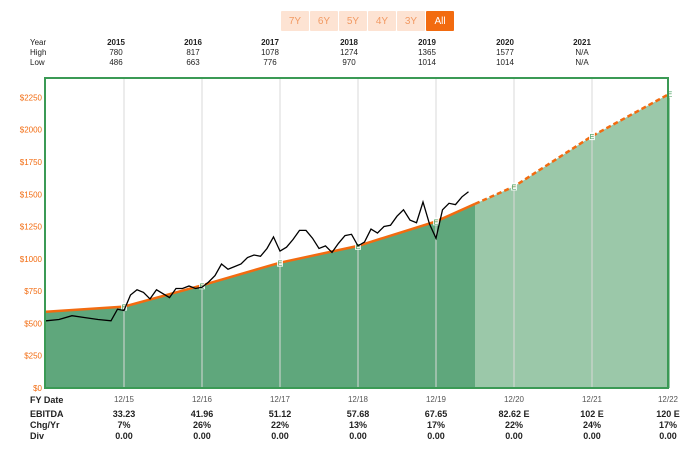 The height and width of the screenshot is (460, 690). Describe the element at coordinates (582, 42) in the screenshot. I see `stats-year-value: 2021` at that location.